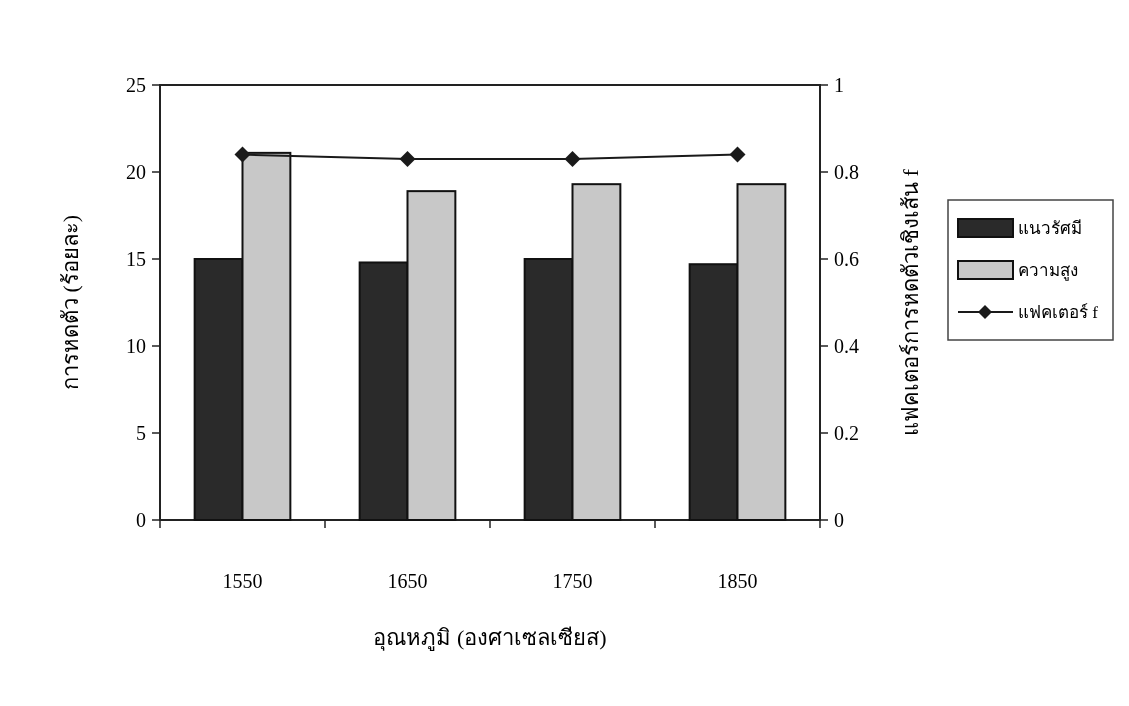 This screenshot has height=706, width=1129. I want to click on legend-label: แฟคเตอร์ f, so click(1058, 312).